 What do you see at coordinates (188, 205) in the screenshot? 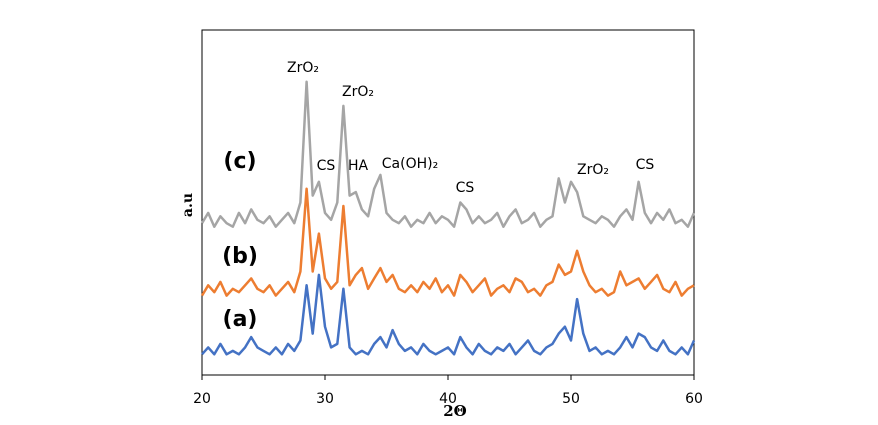
I see `y-axis-label: a.u` at bounding box center [188, 205].